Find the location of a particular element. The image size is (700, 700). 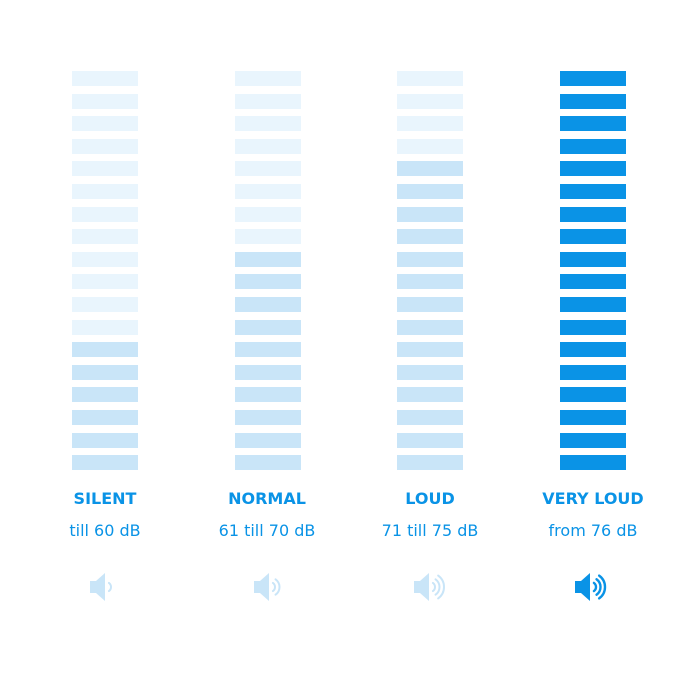

level-range: 61 till 70 dB is located at coordinates (267, 530).